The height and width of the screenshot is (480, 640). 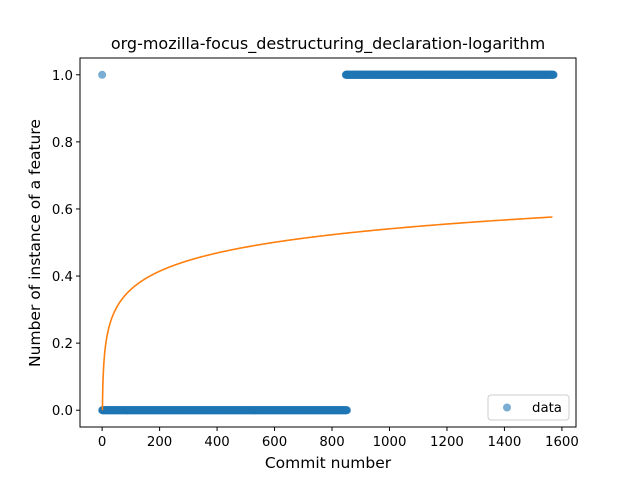 I want to click on x-tick-label: 1600, so click(x=562, y=442).